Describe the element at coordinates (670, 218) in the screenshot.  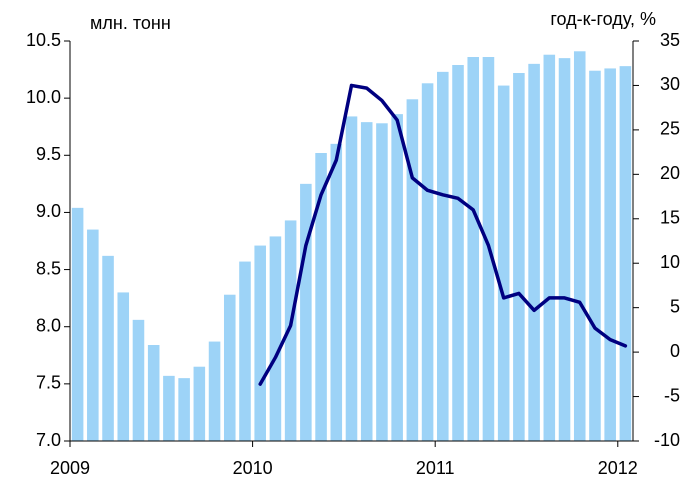
I see `y2-tick-label: 15` at that location.